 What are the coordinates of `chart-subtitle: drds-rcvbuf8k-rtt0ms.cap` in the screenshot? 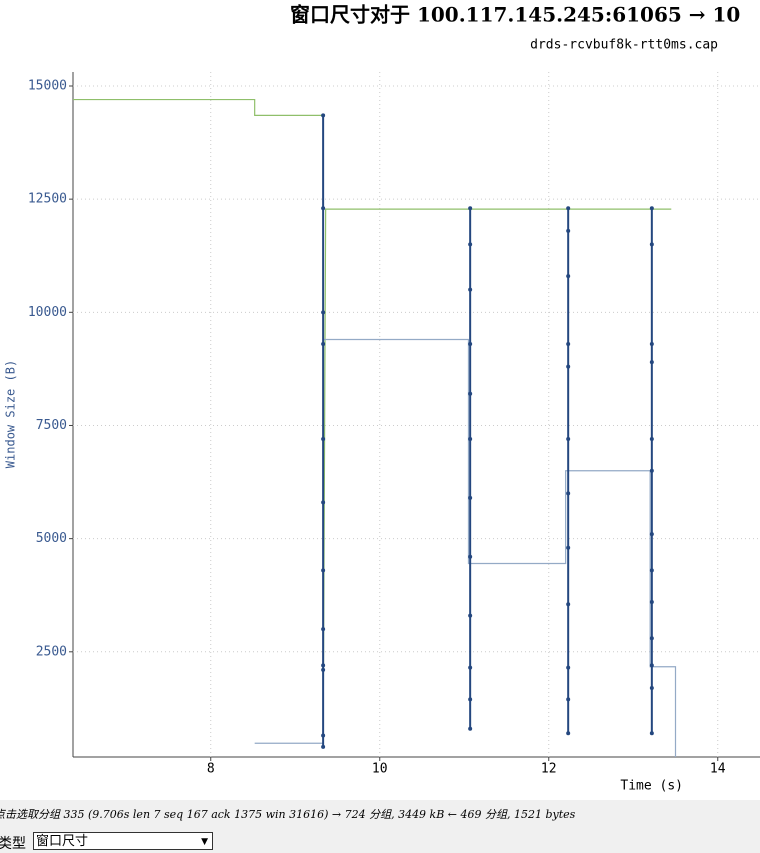 It's located at (624, 45).